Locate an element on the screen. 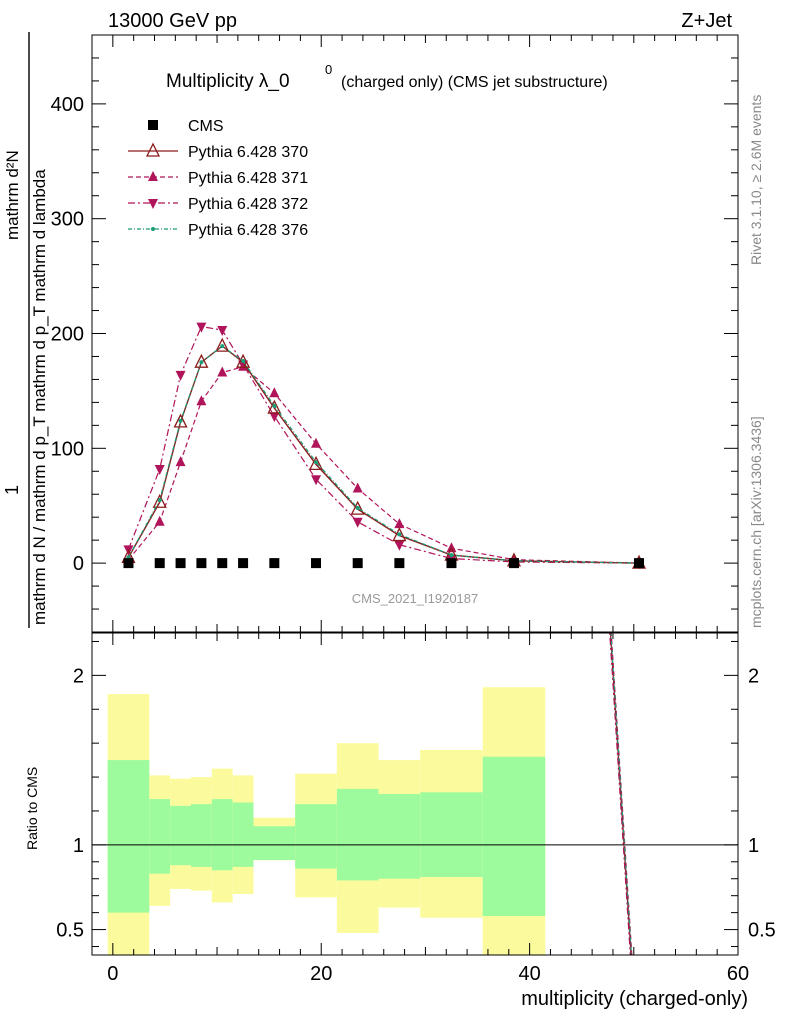  legend-entry: Pythia 6.428 372 is located at coordinates (218, 204).